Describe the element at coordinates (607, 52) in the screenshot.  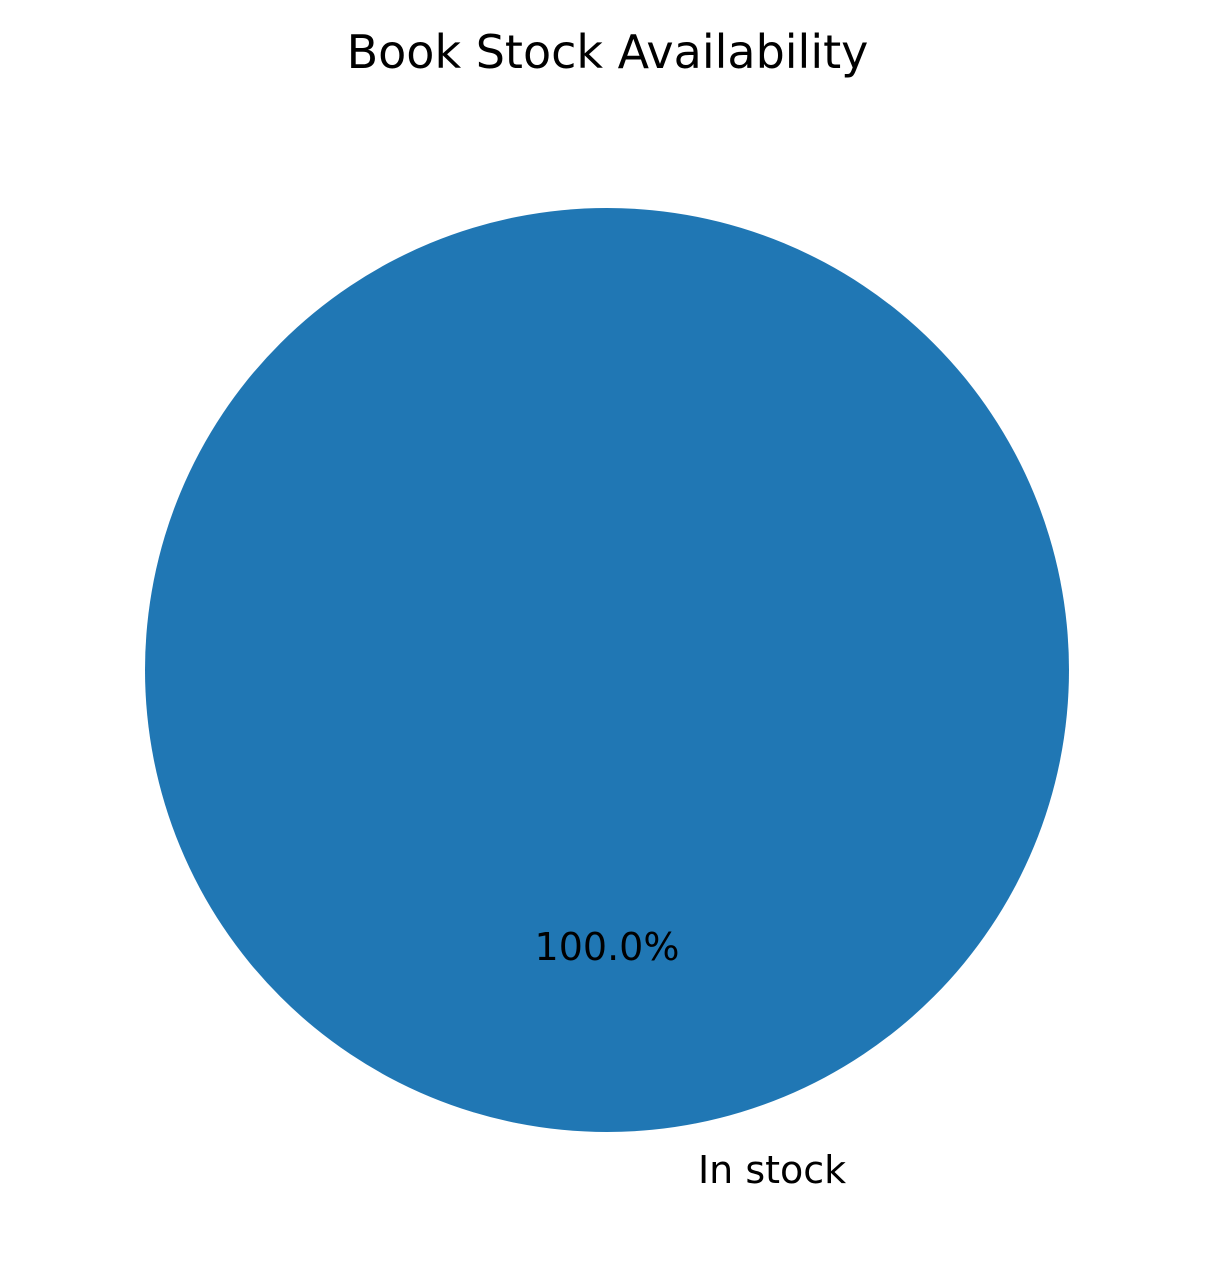
I see `chart-title: Book Stock Availability` at that location.